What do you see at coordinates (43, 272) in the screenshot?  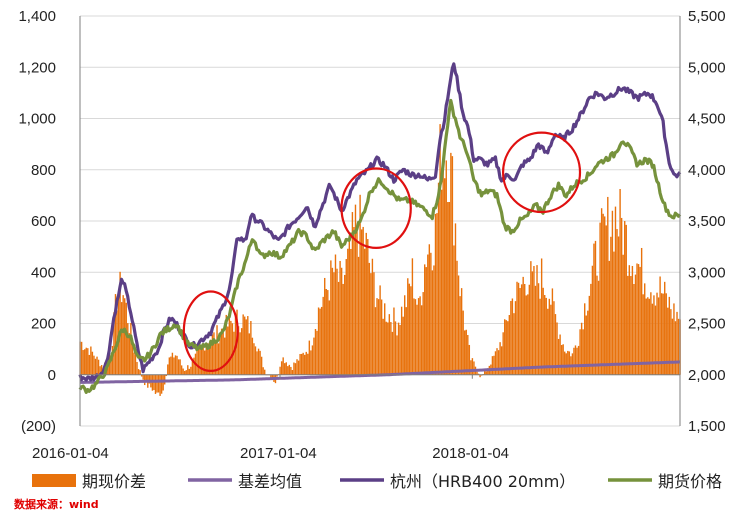 I see `left-tick-label: 400` at bounding box center [43, 272].